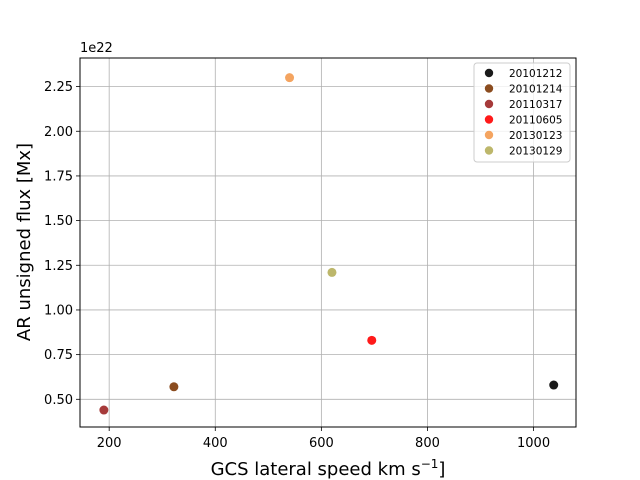 This screenshot has width=640, height=480. What do you see at coordinates (536, 89) in the screenshot?
I see `legend-label-20101214: 20101214` at bounding box center [536, 89].